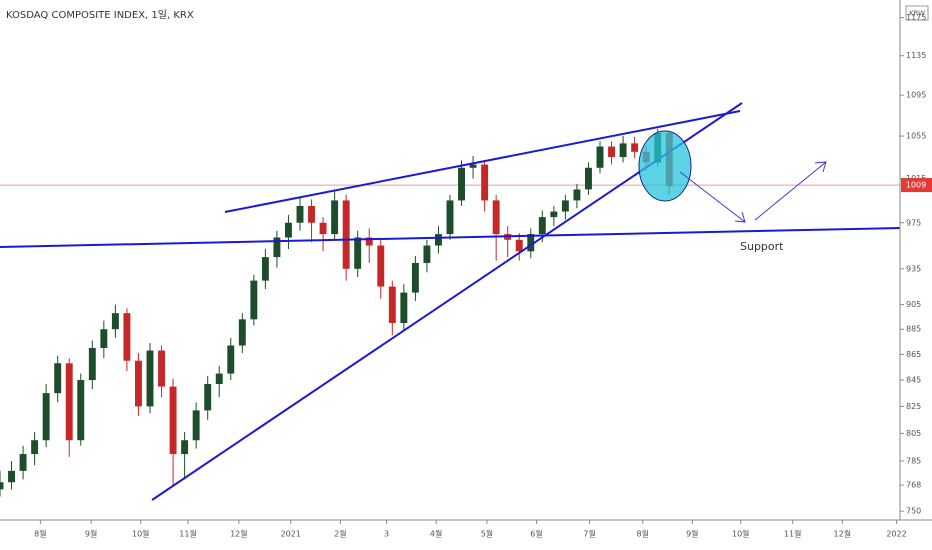 The height and width of the screenshot is (550, 932). I want to click on y-tick-label: 1175, so click(916, 17).